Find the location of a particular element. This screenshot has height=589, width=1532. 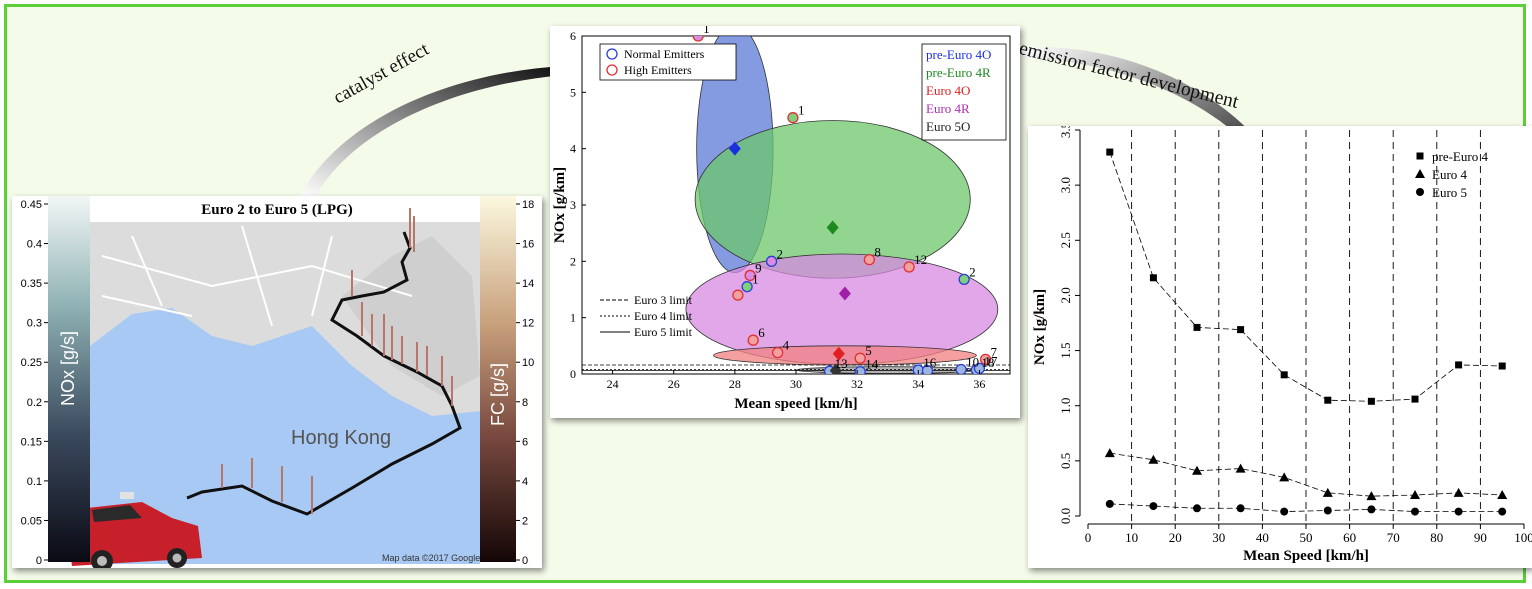

y-tick-label: 3.5 is located at coordinates (1065, 132).